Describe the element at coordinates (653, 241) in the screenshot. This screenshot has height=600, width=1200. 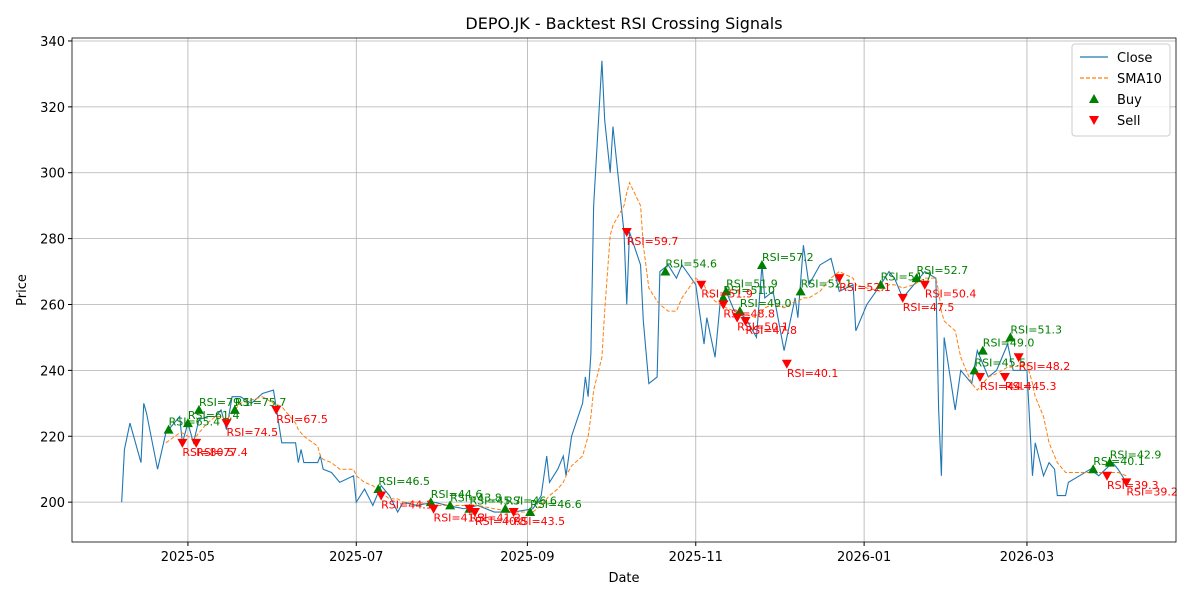
I see `signal-label: RSI=59.7` at that location.